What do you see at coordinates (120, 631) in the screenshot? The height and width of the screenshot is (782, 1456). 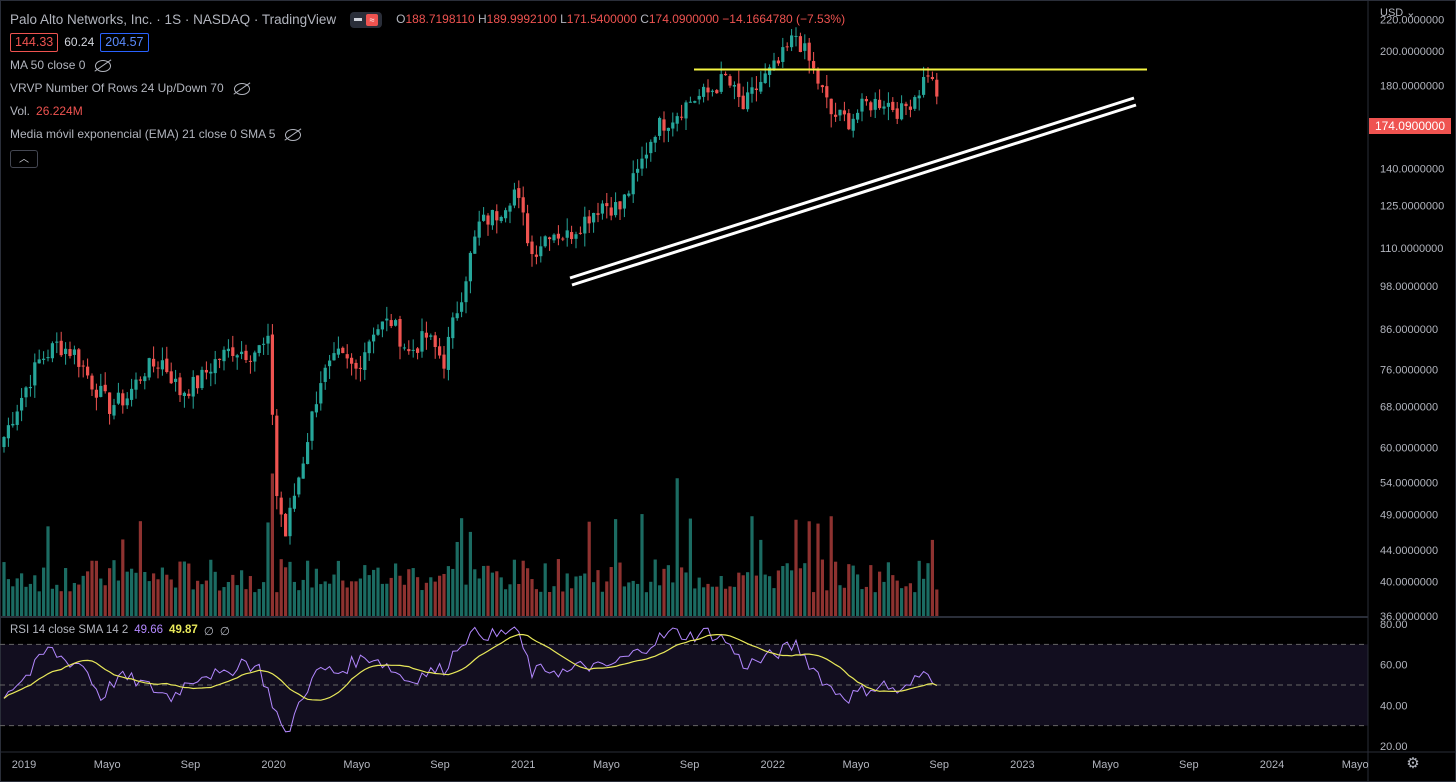 I see `rsi-legend: RSI 14 close SMA 14 2 49.66 49.87 ∅ ∅` at bounding box center [120, 631].